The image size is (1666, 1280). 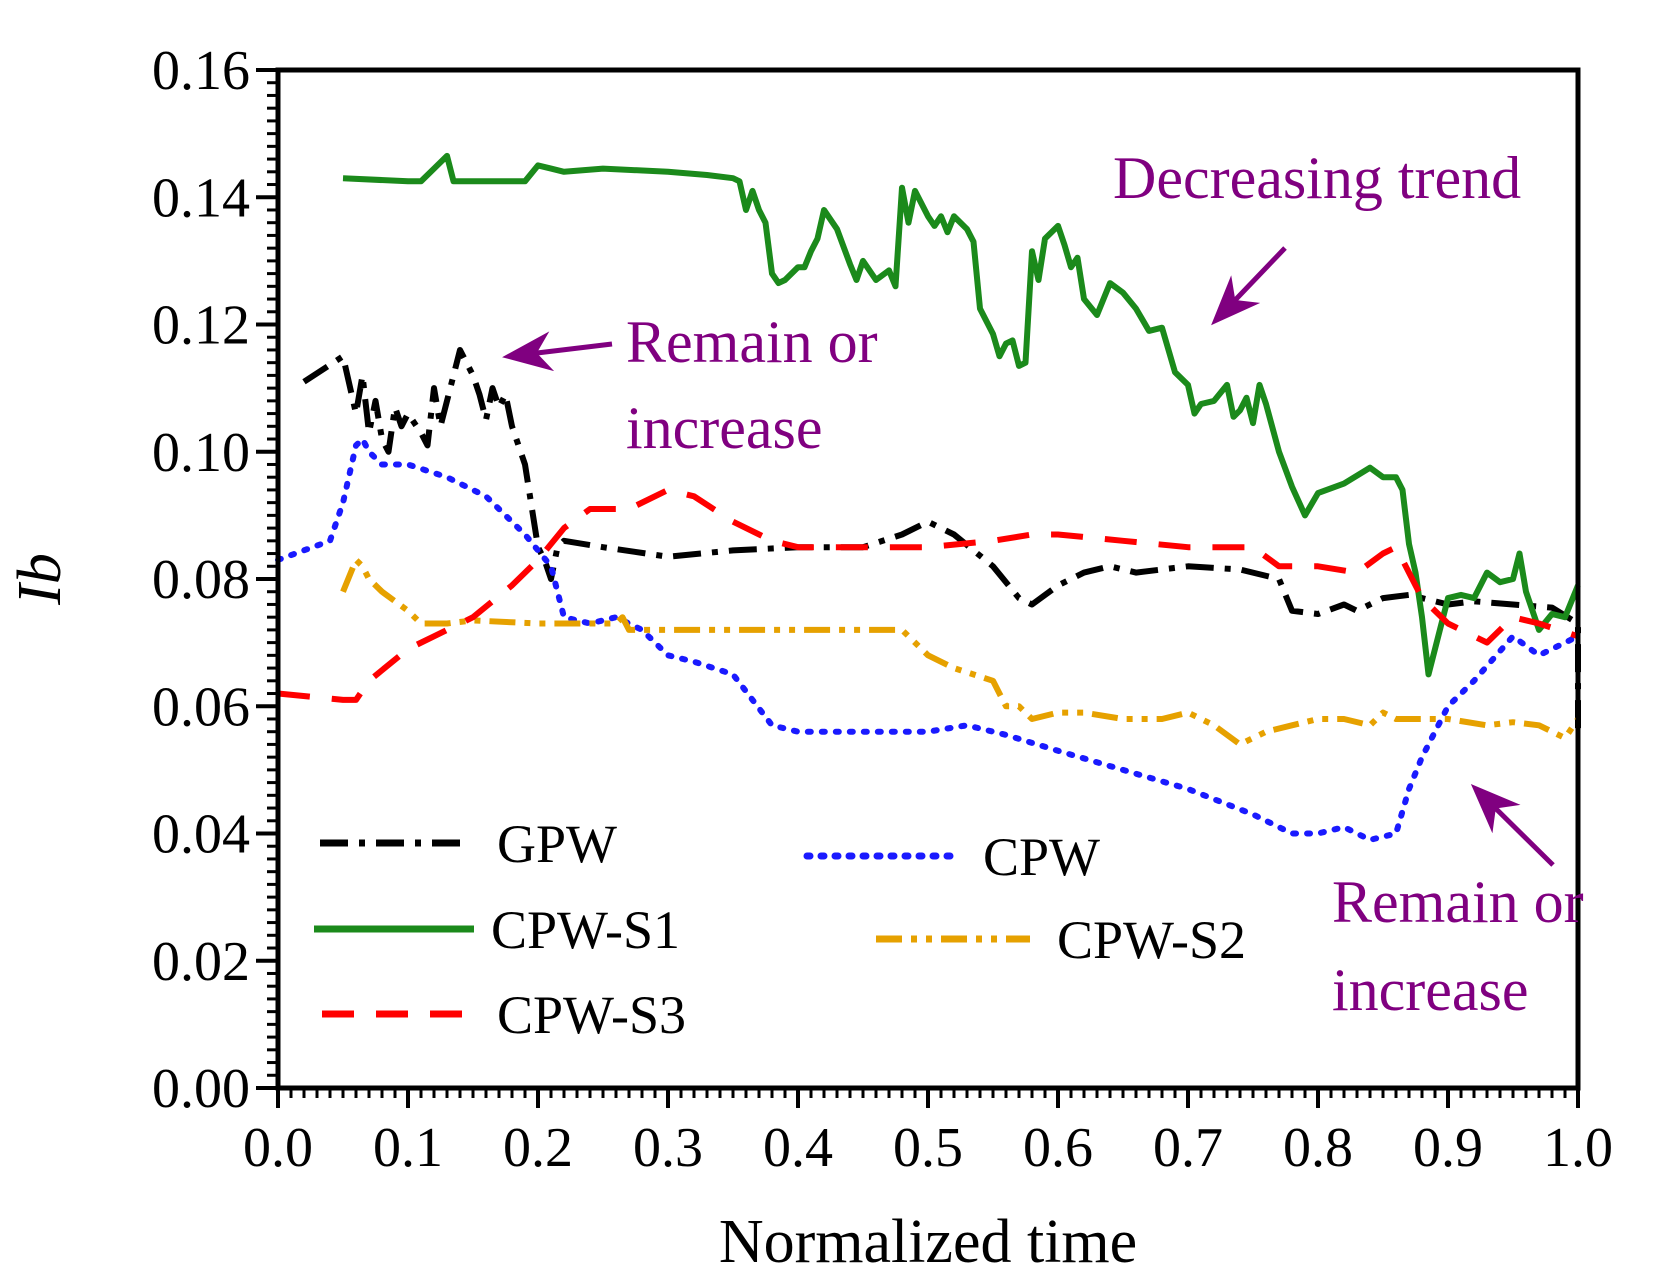 What do you see at coordinates (201, 962) in the screenshot?
I see `y-tick-label: 0.02` at bounding box center [201, 962].